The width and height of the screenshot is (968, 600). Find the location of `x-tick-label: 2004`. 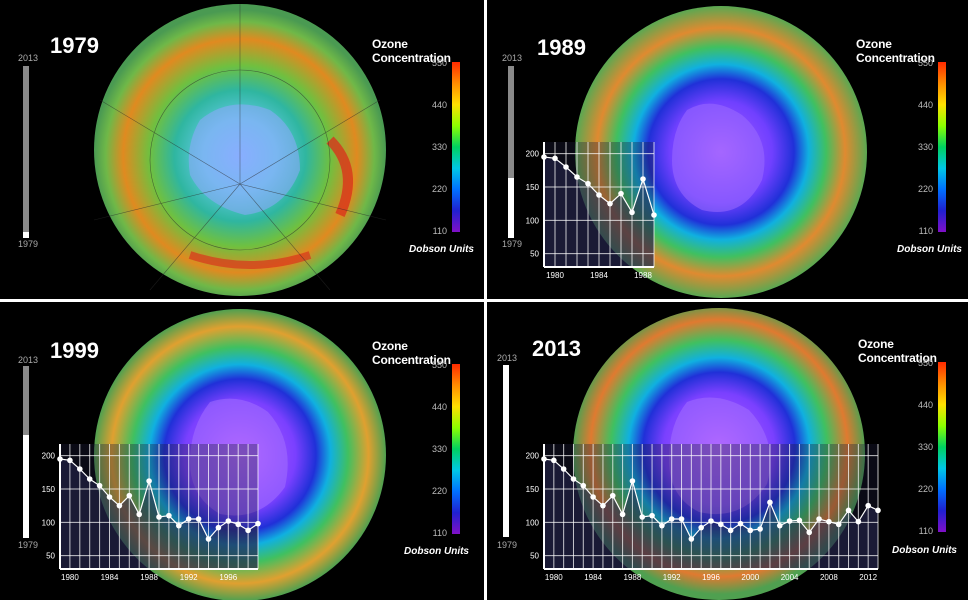

x-tick-label: 2004 is located at coordinates (790, 577).